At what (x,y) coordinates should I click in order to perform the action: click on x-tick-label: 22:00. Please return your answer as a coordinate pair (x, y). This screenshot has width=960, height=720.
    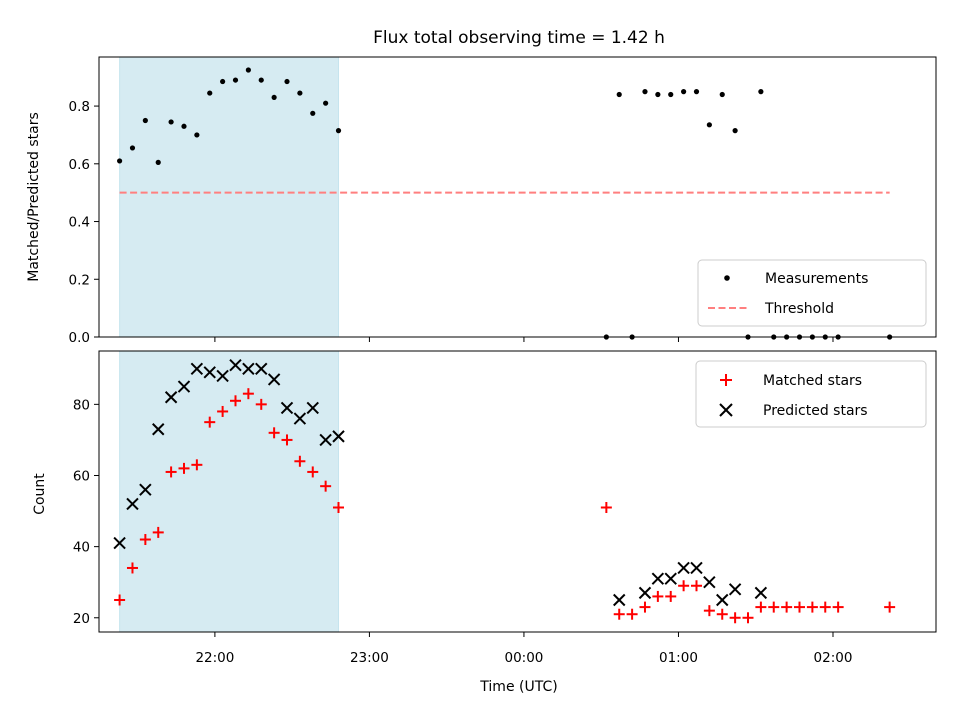
    Looking at the image, I should click on (214, 658).